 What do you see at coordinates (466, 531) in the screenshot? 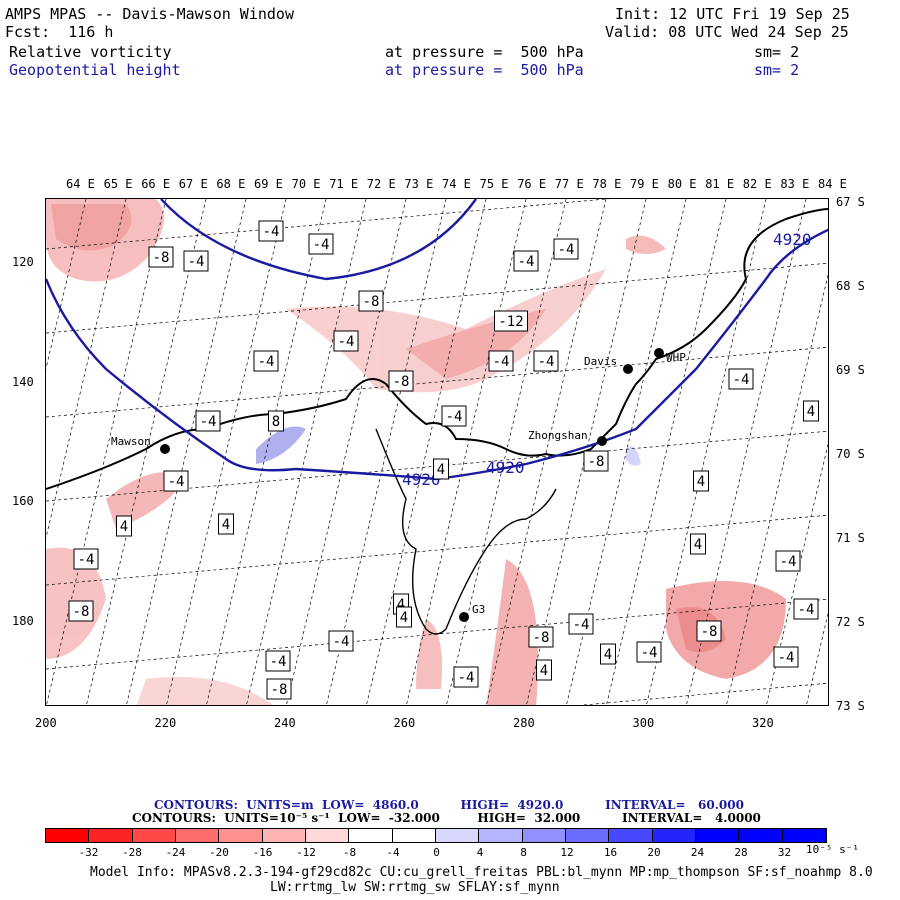
I see `ice-shelf-outline` at bounding box center [466, 531].